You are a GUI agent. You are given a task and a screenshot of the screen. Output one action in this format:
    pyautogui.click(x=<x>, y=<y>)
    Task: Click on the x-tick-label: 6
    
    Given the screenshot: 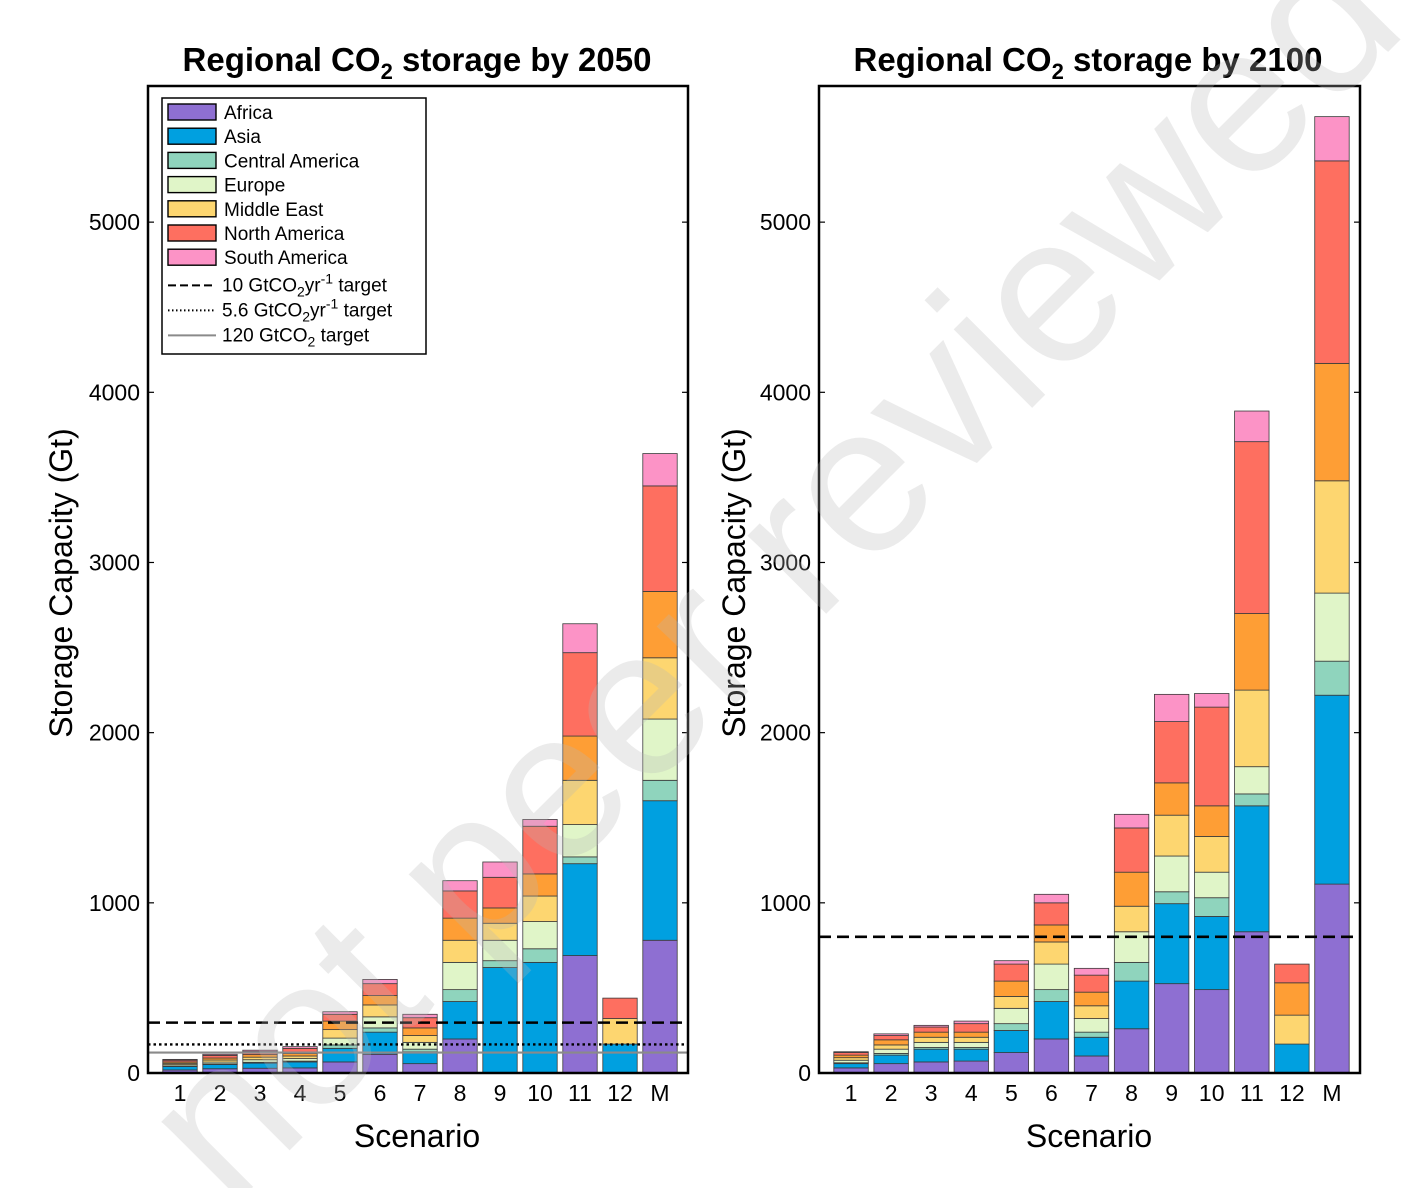 What is the action you would take?
    pyautogui.click(x=380, y=1093)
    